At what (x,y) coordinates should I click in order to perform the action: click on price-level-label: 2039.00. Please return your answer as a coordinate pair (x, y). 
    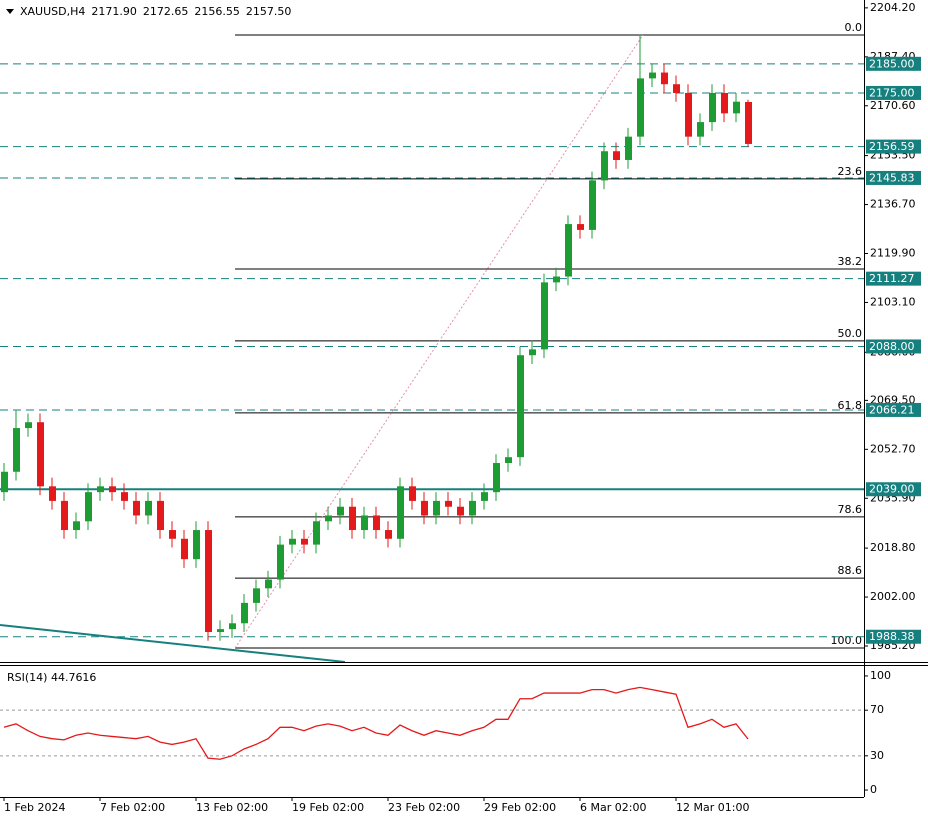
    Looking at the image, I should click on (892, 489).